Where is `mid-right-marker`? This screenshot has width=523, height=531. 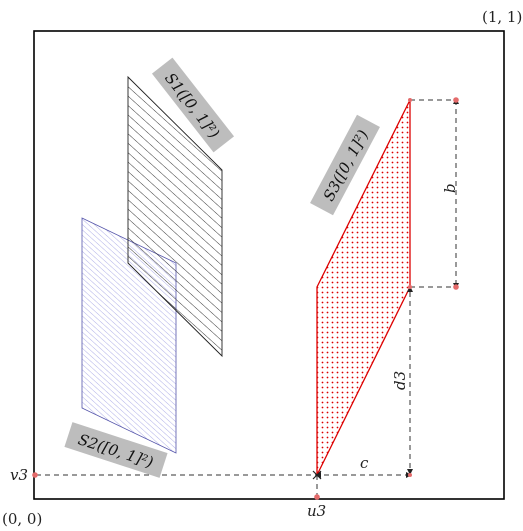
mid-right-marker is located at coordinates (456, 287).